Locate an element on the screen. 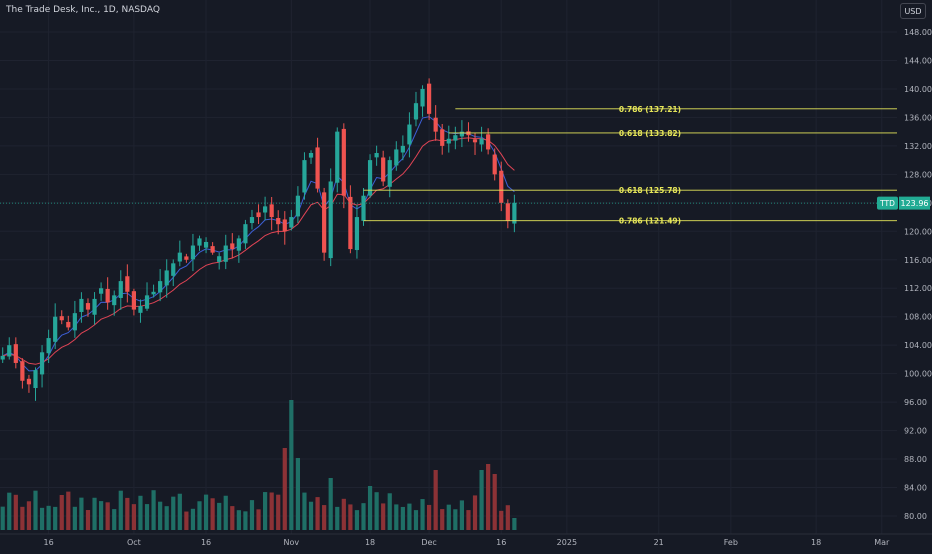 Image resolution: width=932 pixels, height=554 pixels. price-tick-label: 140.00 is located at coordinates (918, 89).